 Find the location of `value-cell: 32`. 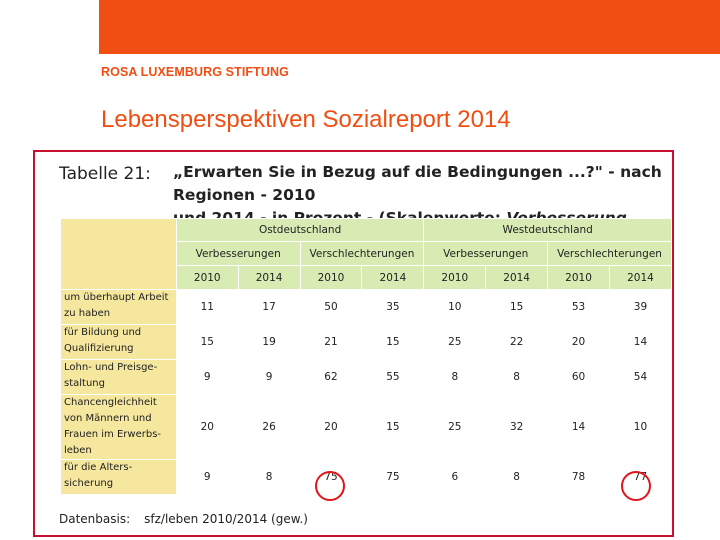

value-cell: 32 is located at coordinates (517, 427).